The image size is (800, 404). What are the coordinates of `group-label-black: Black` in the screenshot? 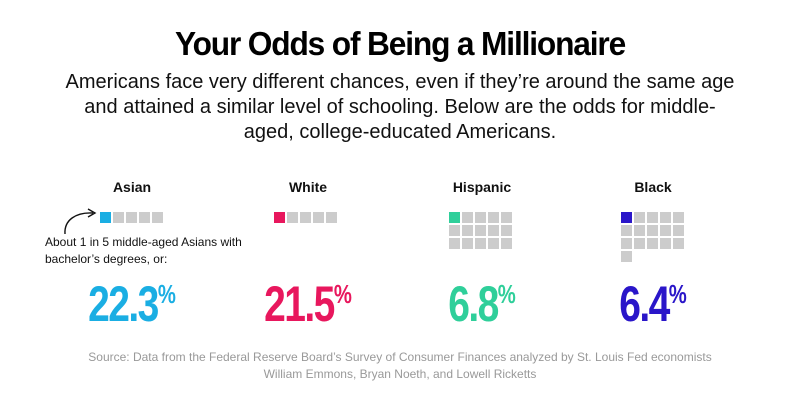 It's located at (653, 187).